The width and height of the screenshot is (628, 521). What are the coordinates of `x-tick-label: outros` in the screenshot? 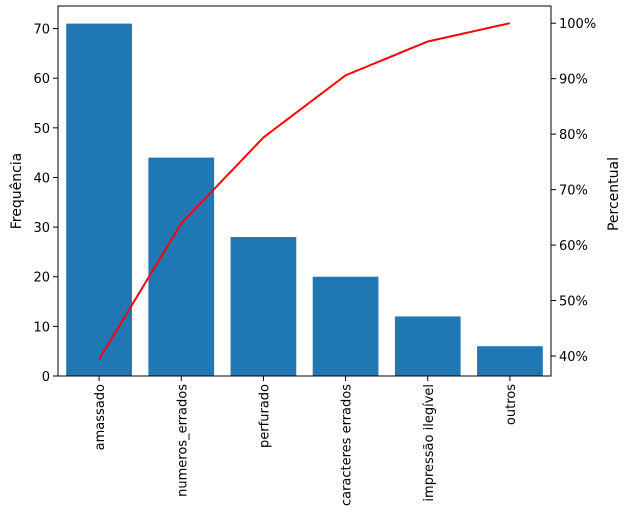 It's located at (511, 404).